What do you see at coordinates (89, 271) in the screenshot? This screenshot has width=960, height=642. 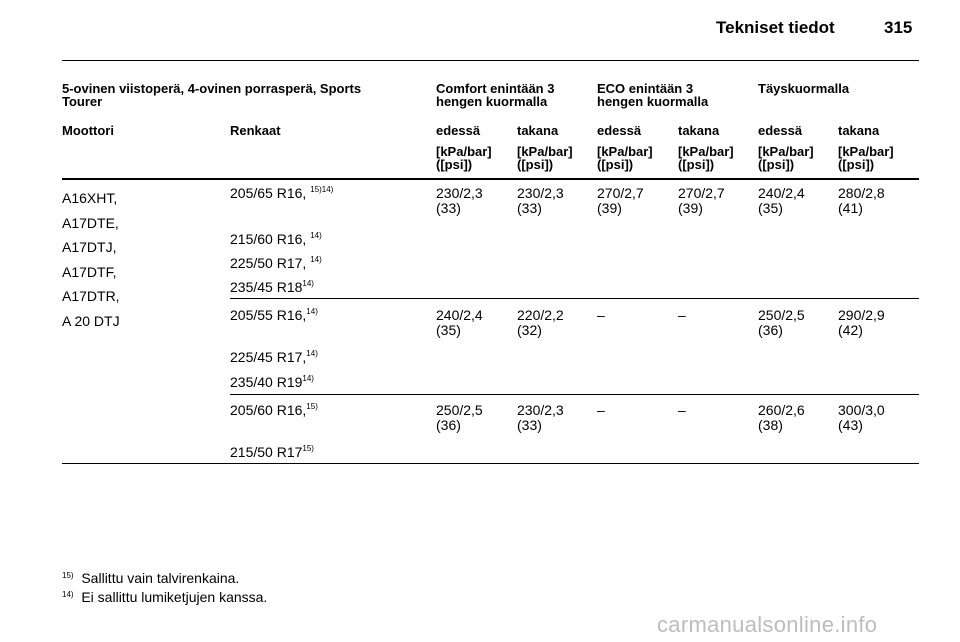 I see `engine-item: A17DTF,` at bounding box center [89, 271].